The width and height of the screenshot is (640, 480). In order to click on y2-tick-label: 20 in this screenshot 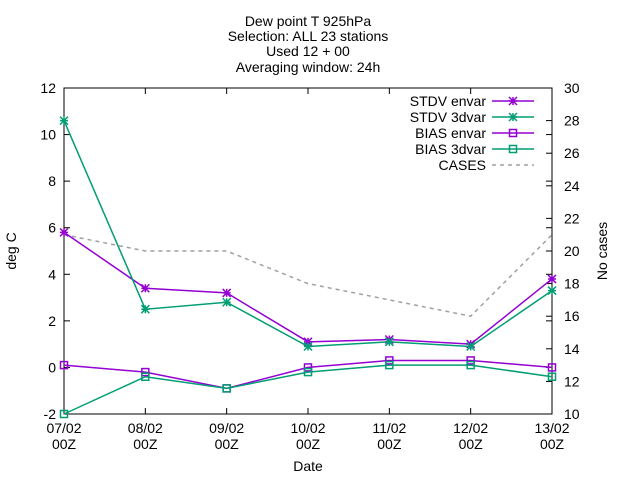, I will do `click(572, 251)`.